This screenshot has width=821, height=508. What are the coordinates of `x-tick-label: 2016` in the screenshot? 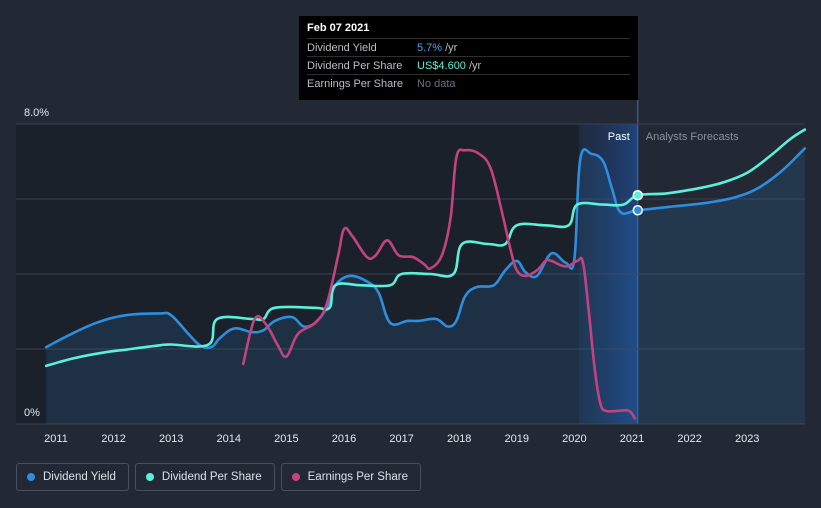 It's located at (344, 439).